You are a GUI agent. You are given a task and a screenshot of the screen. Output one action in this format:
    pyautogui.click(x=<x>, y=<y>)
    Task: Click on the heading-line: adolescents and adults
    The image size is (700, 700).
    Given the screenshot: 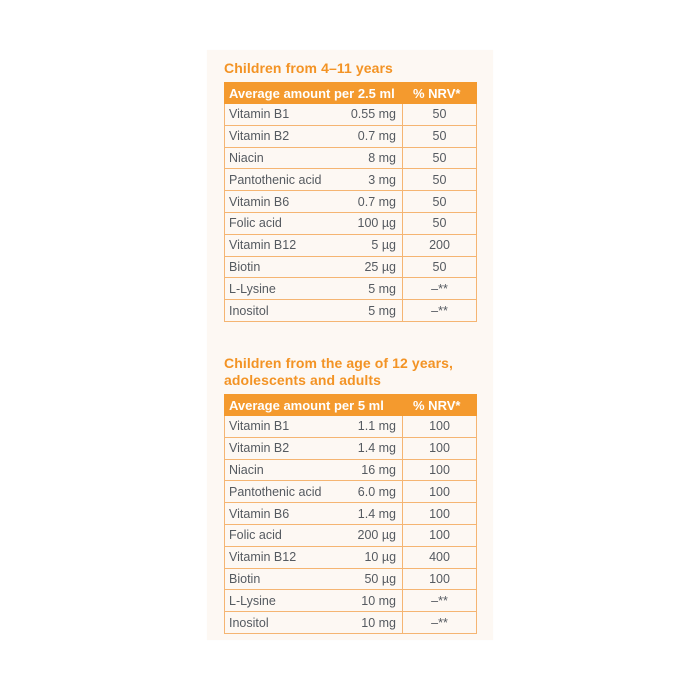 What is the action you would take?
    pyautogui.click(x=303, y=380)
    